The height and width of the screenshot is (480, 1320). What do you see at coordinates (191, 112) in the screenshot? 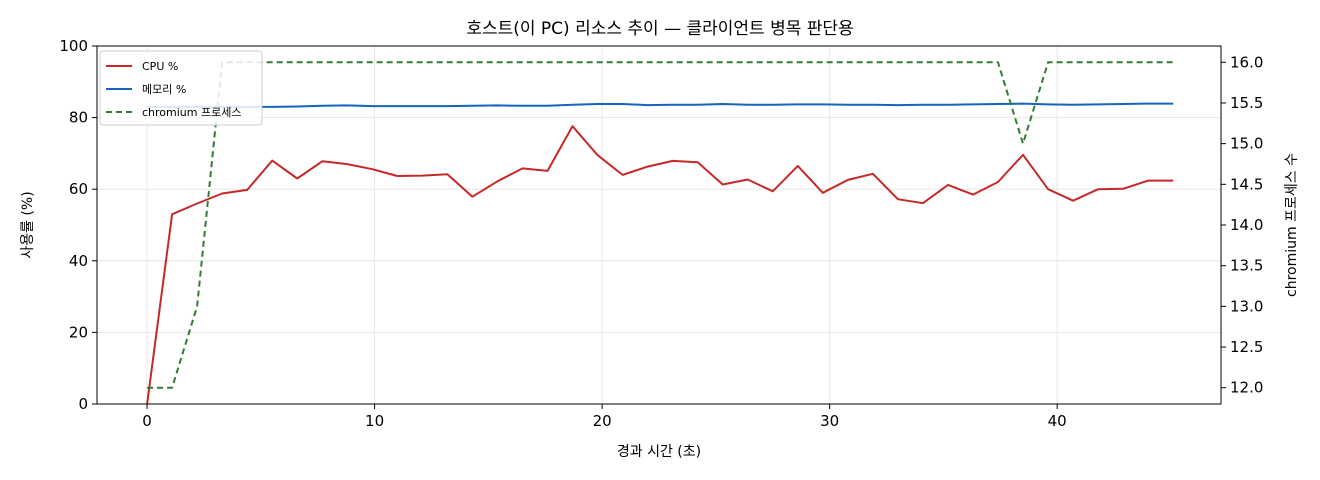
I see `legend-label-2: chromium 프로세스` at bounding box center [191, 112].